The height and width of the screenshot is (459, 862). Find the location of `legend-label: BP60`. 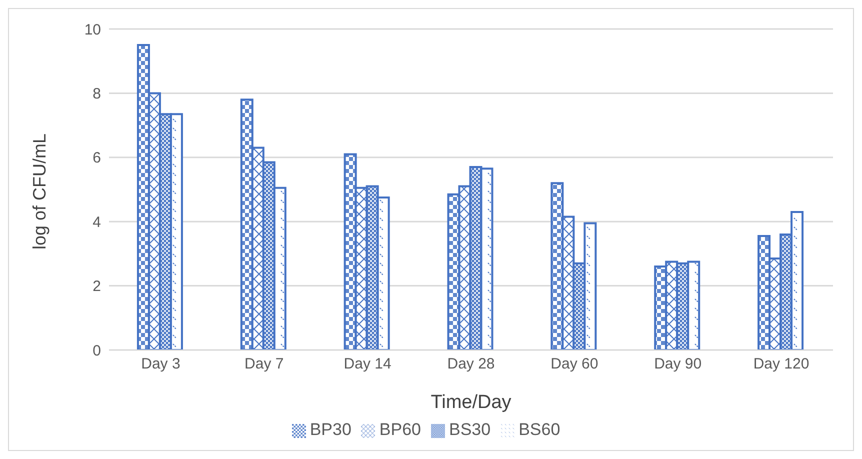

legend-label: BP60 is located at coordinates (400, 429).